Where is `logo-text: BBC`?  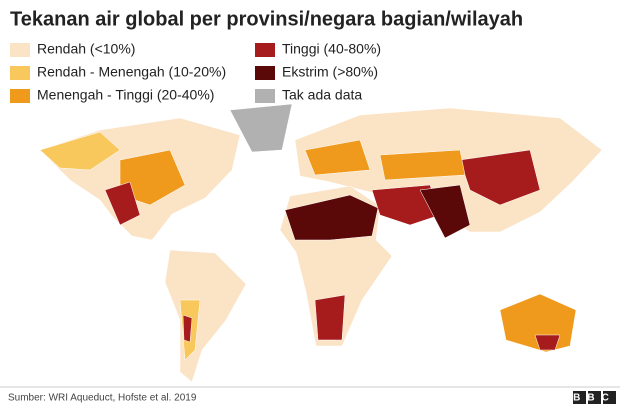
logo-text: BBC is located at coordinates (594, 398).